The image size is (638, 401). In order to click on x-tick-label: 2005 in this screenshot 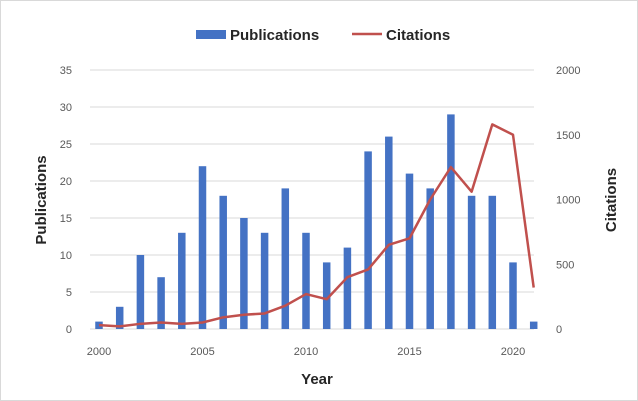, I will do `click(202, 352)`.